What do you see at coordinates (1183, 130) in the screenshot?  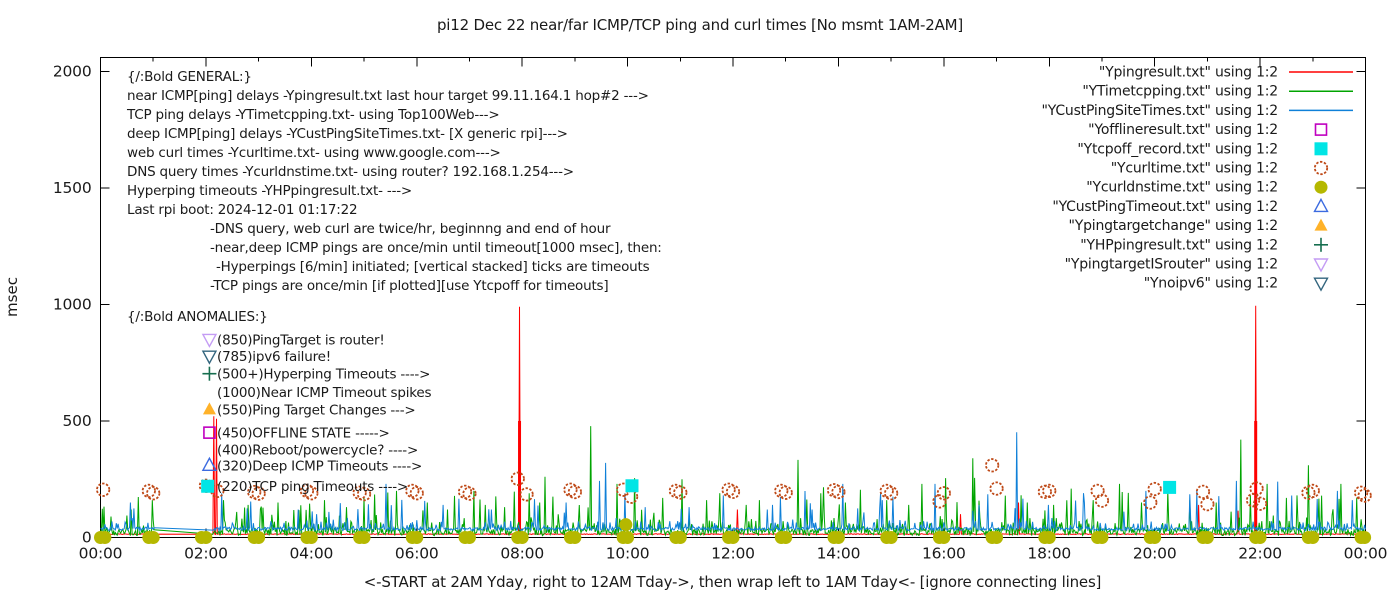 I see `legend-label: "Yofflineresult.txt" using 1:2` at bounding box center [1183, 130].